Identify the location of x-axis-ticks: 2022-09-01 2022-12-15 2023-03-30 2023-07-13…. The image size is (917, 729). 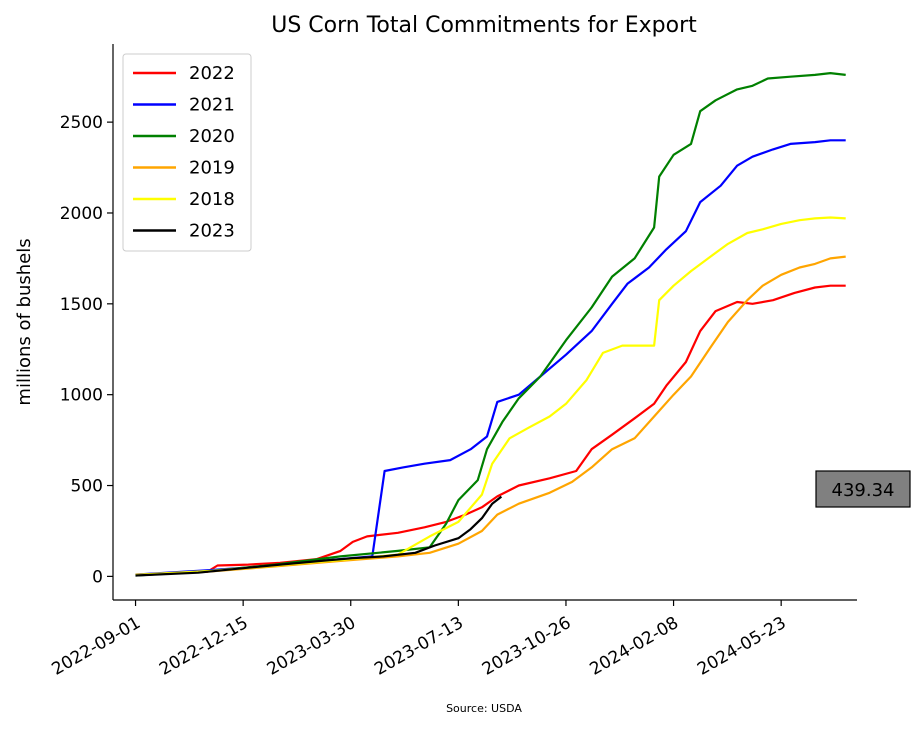
(419, 640).